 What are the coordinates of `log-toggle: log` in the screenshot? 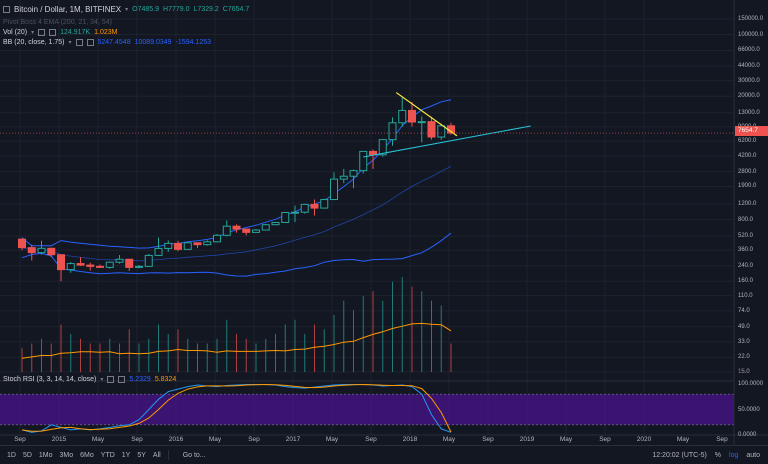 It's located at (734, 455).